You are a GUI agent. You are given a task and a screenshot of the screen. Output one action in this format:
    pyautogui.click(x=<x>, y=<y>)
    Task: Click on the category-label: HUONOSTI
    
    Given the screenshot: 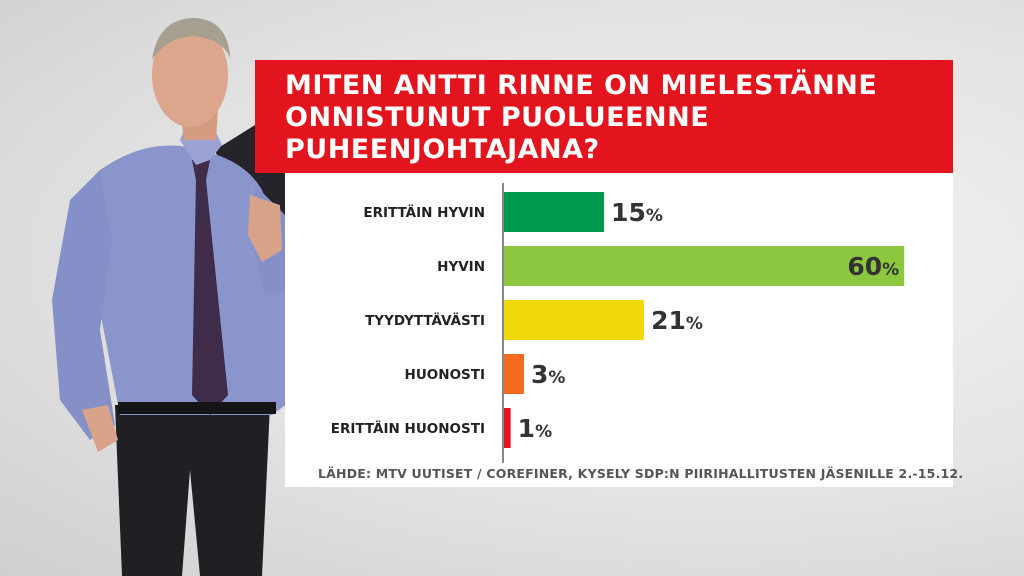 What is the action you would take?
    pyautogui.click(x=445, y=375)
    